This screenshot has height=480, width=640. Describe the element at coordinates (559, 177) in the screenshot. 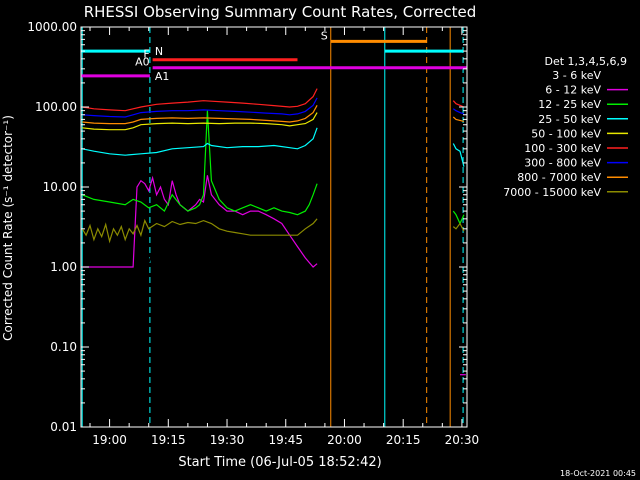

I see `legend-entry-label: 800 - 7000 keV` at that location.